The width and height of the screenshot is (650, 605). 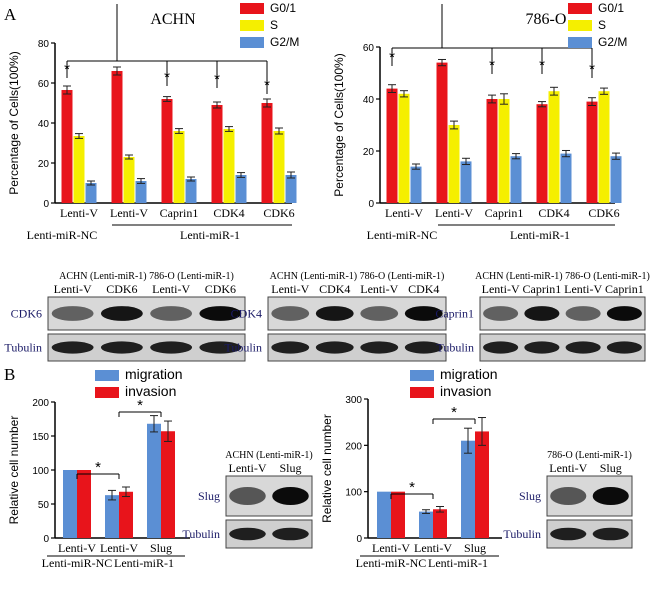 I want to click on legend-swatch-g2m, so click(x=580, y=42).